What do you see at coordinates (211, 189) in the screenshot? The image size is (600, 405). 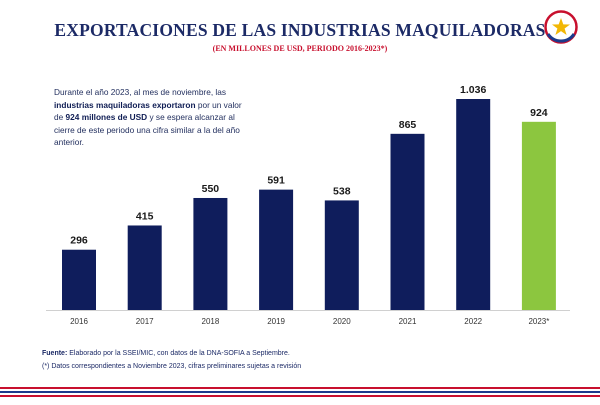 I see `data-label: 550` at bounding box center [211, 189].